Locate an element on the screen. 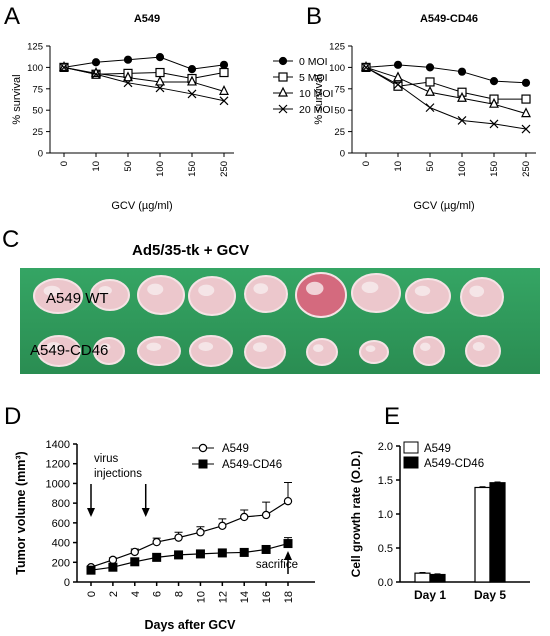 This screenshot has width=550, height=636. x-axis-label-b: GCV (µg/ml) is located at coordinates (443, 206).